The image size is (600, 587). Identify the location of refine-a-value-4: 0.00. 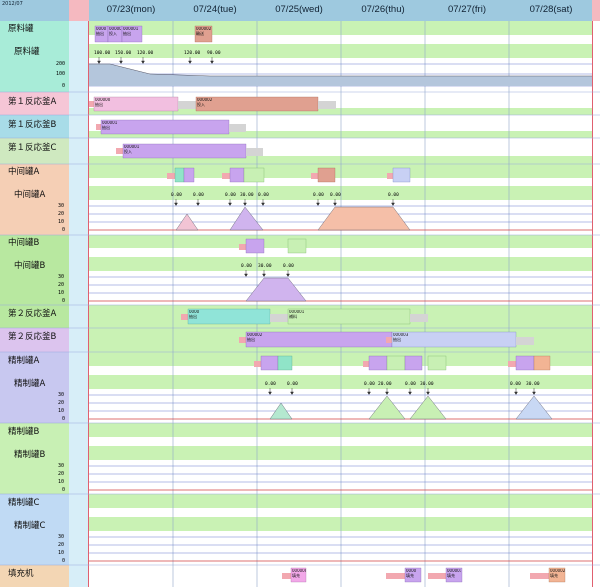
(369, 384).